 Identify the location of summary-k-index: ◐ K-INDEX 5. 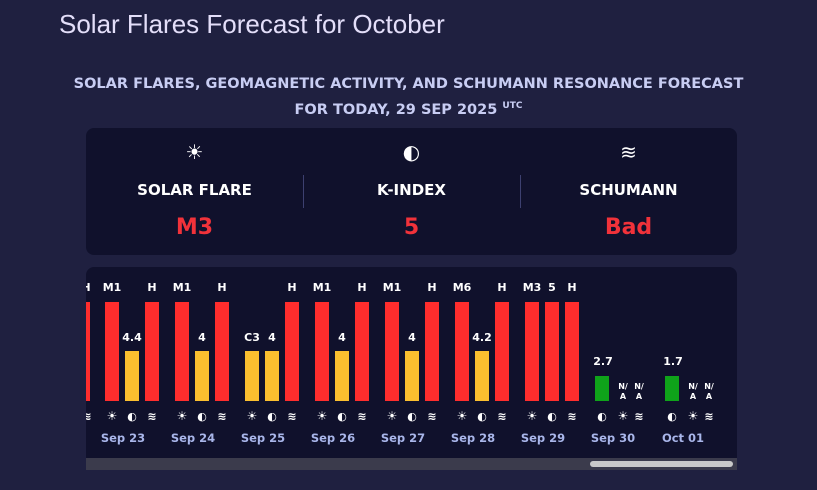
(411, 191).